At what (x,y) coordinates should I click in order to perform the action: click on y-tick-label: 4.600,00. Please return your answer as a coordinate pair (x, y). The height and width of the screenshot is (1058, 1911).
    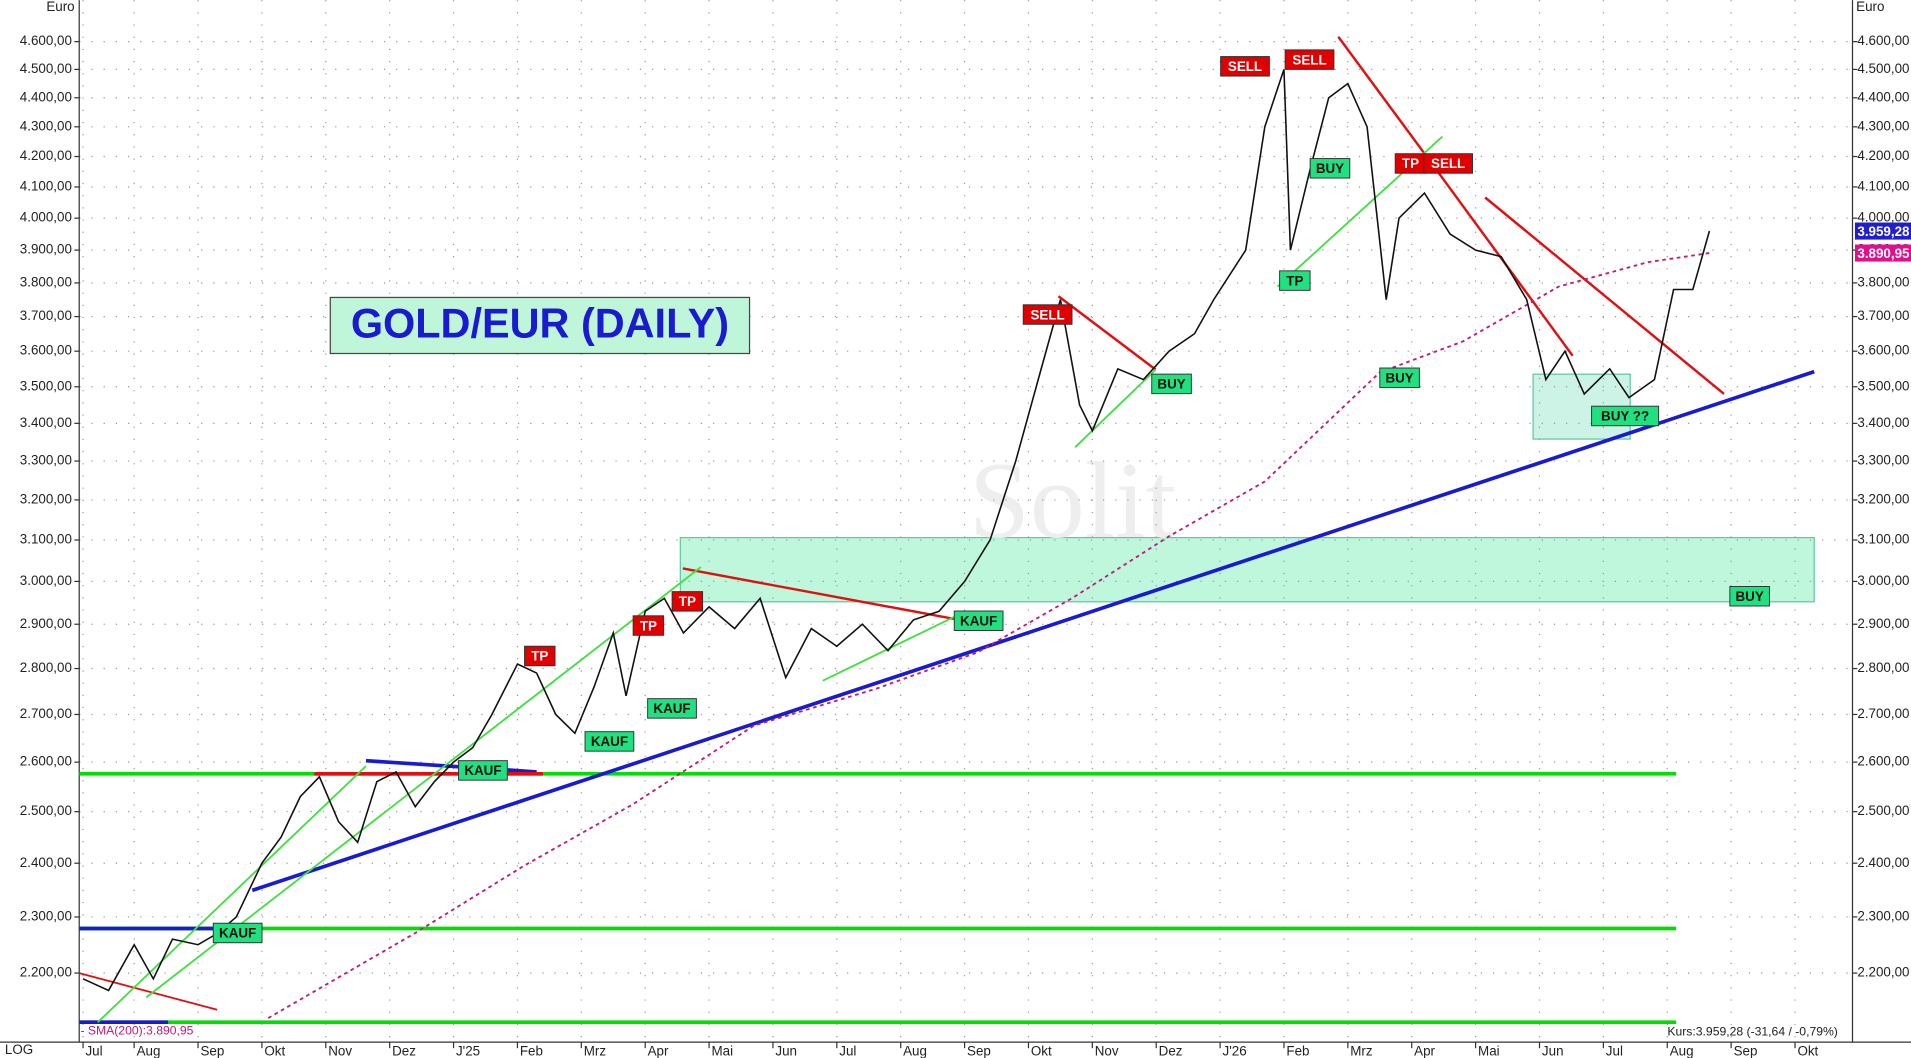
    Looking at the image, I should click on (46, 40).